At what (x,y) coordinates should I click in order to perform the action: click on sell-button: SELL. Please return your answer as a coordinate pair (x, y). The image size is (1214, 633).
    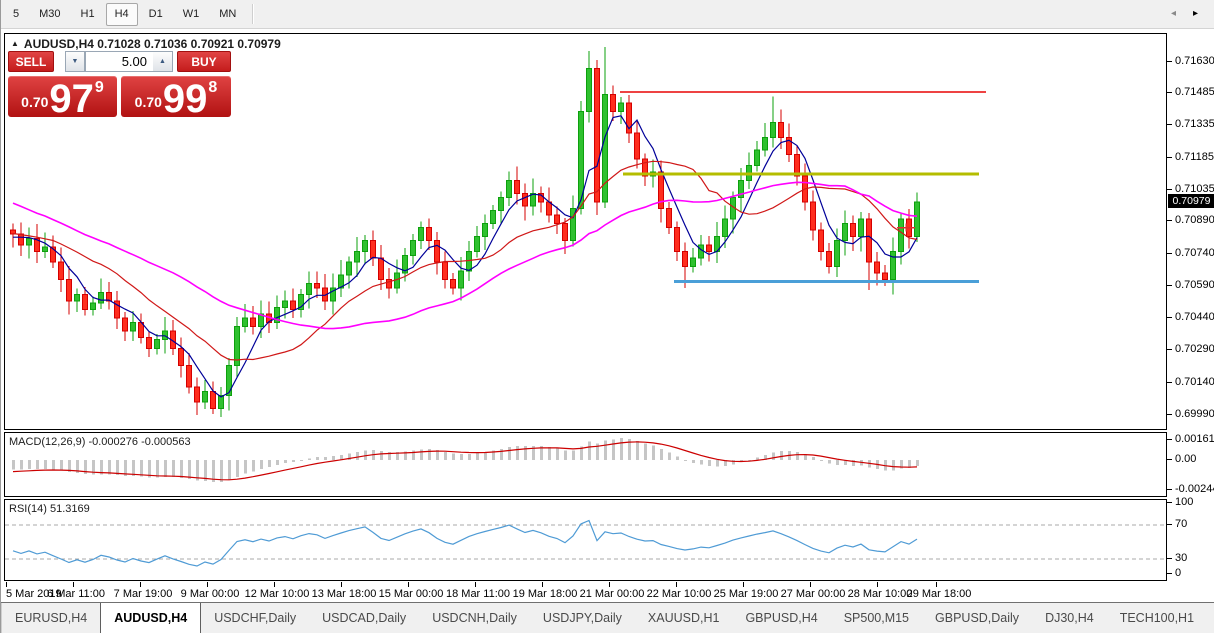
    Looking at the image, I should click on (31, 61).